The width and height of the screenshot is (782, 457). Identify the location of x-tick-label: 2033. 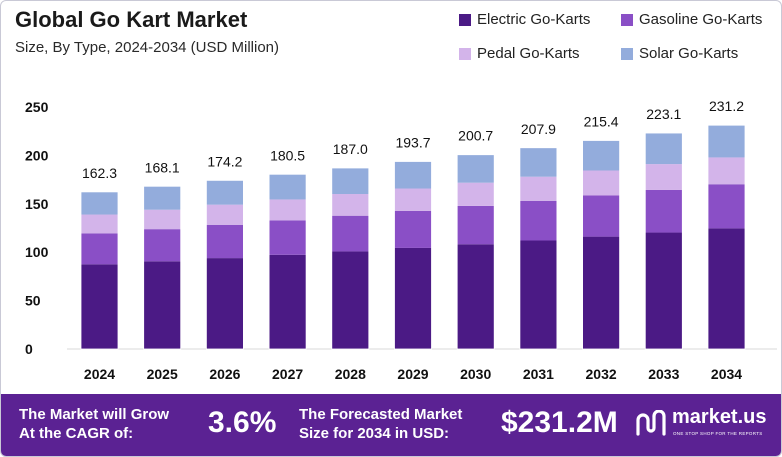
(663, 374).